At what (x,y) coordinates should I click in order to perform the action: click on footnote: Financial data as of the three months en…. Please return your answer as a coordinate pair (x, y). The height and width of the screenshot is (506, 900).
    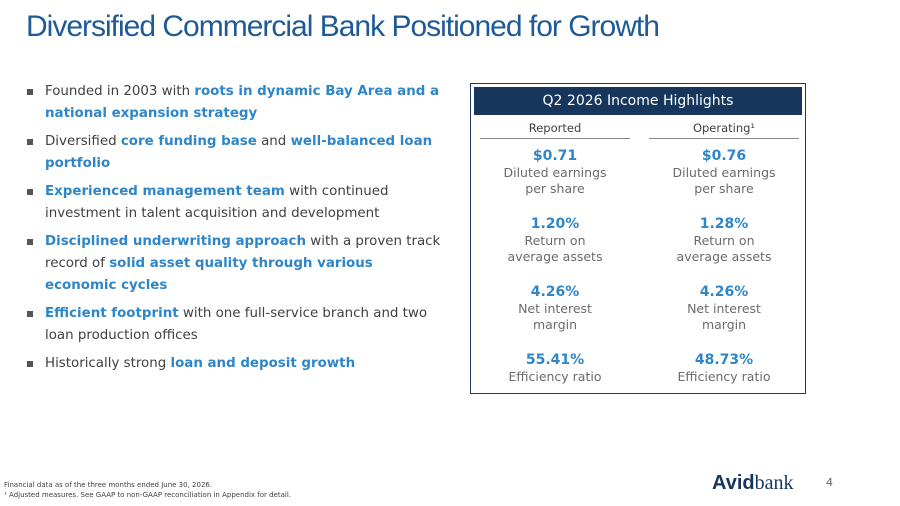
    Looking at the image, I should click on (108, 485).